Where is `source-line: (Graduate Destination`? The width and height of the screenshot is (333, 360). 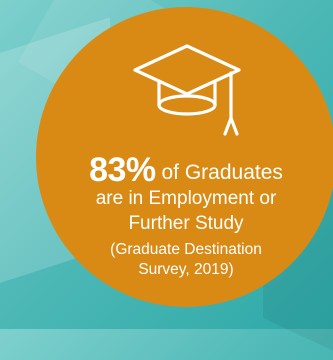
source-line: (Graduate Destination is located at coordinates (186, 249).